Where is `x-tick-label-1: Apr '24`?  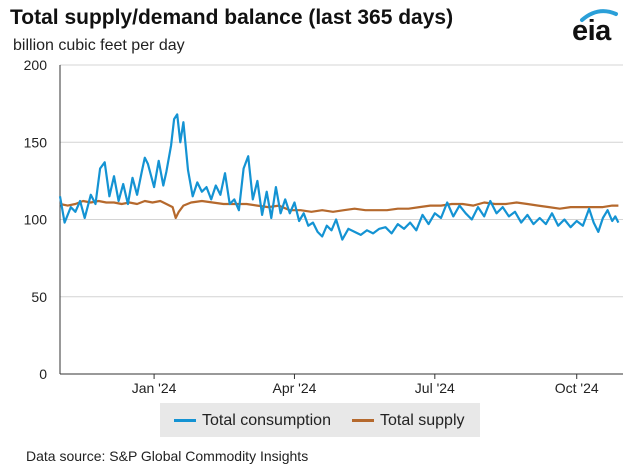 x-tick-label-1: Apr '24 is located at coordinates (294, 388).